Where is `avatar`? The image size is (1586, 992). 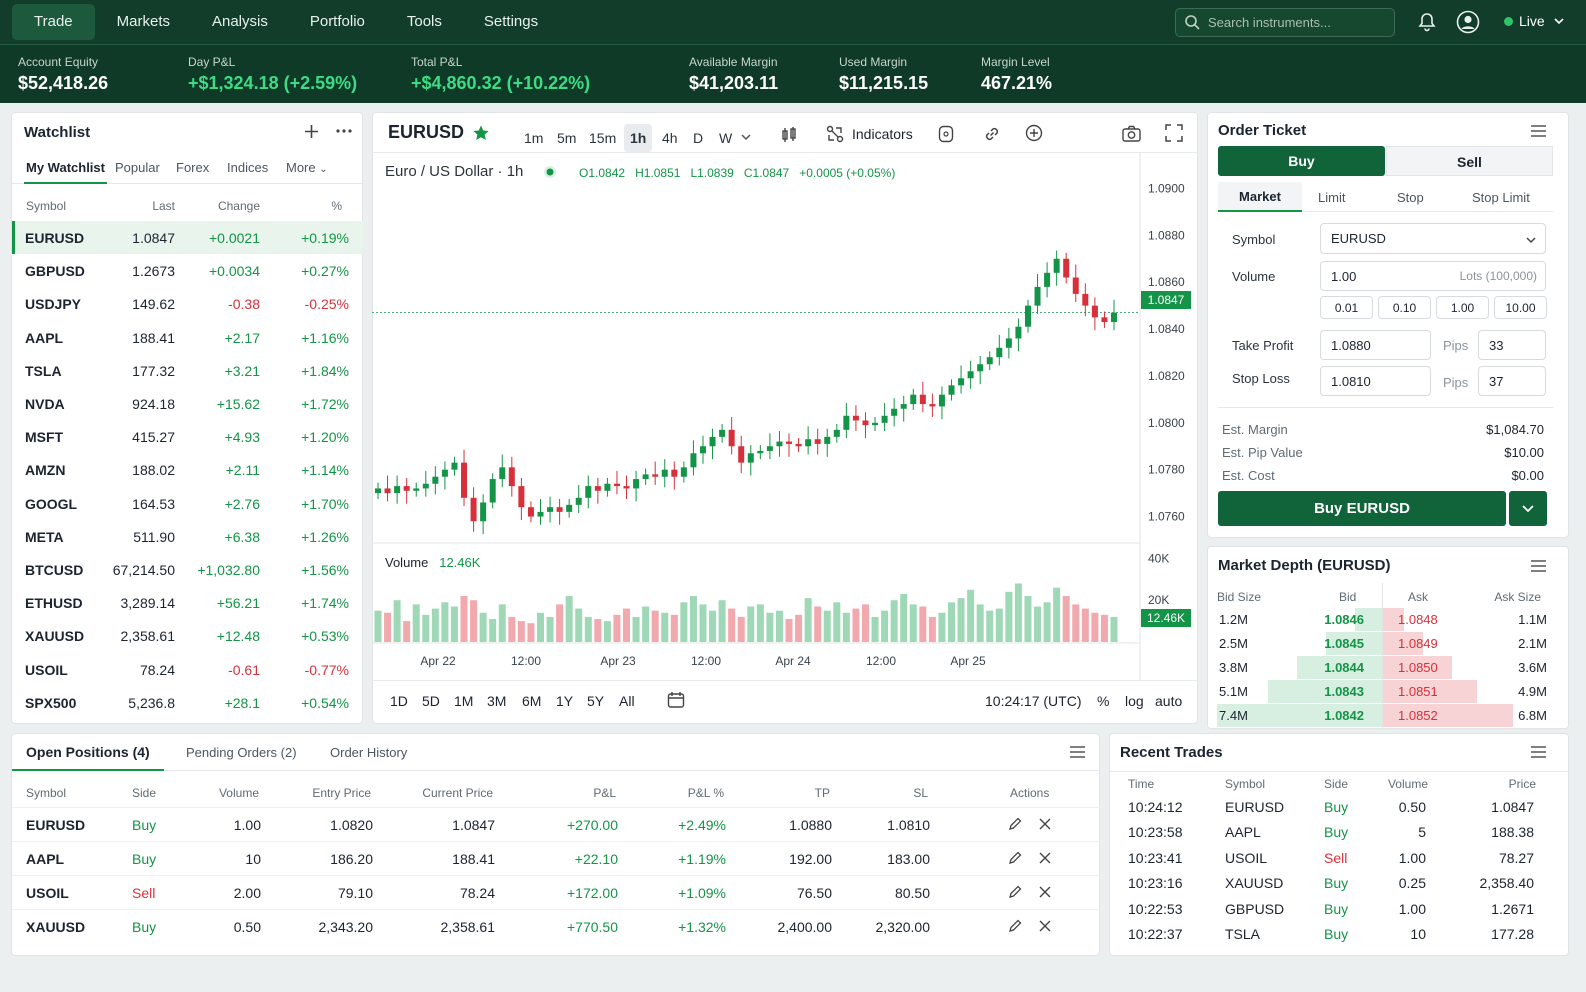 avatar is located at coordinates (1468, 22).